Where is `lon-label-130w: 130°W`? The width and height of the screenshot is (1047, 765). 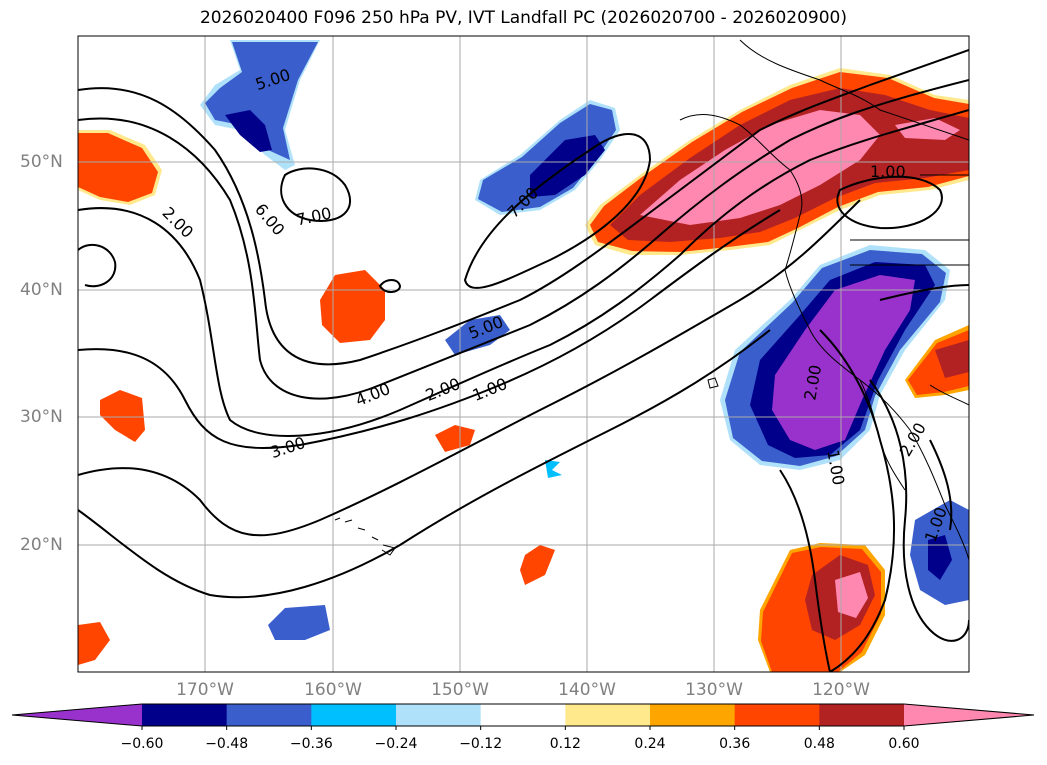 lon-label-130w: 130°W is located at coordinates (714, 690).